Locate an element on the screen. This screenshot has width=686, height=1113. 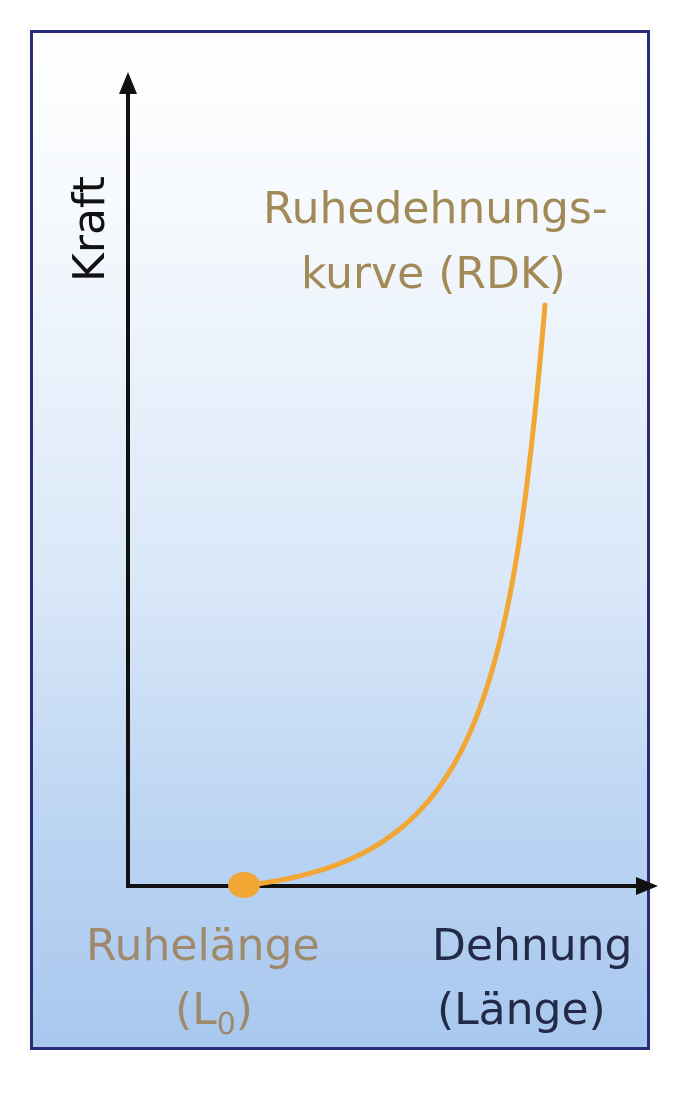
rest-length-symbol-prefix: (L is located at coordinates (196, 1009).